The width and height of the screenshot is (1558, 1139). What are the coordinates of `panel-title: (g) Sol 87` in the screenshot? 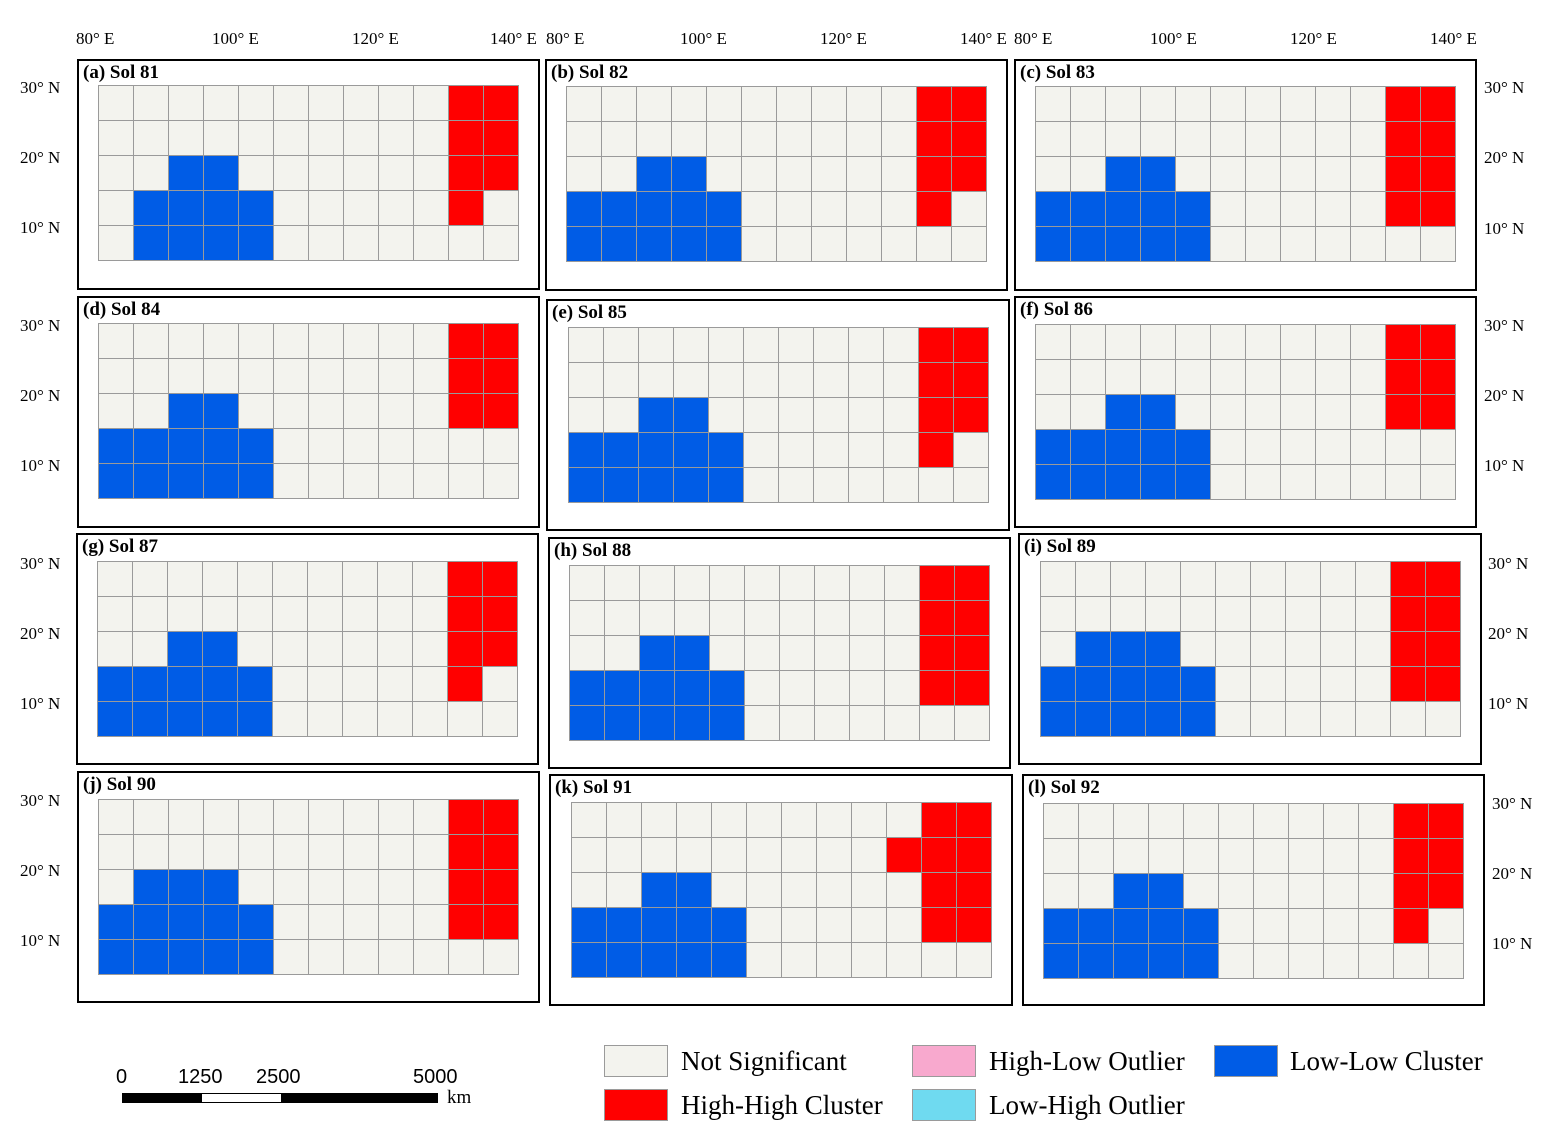 It's located at (120, 546).